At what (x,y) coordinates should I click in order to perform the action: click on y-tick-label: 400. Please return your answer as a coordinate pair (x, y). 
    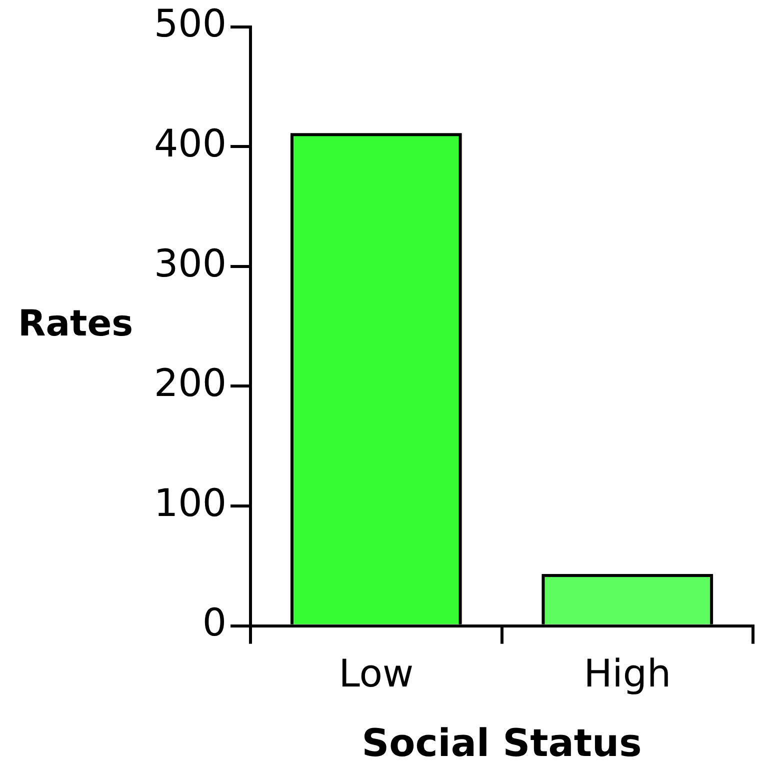
    Looking at the image, I should click on (190, 143).